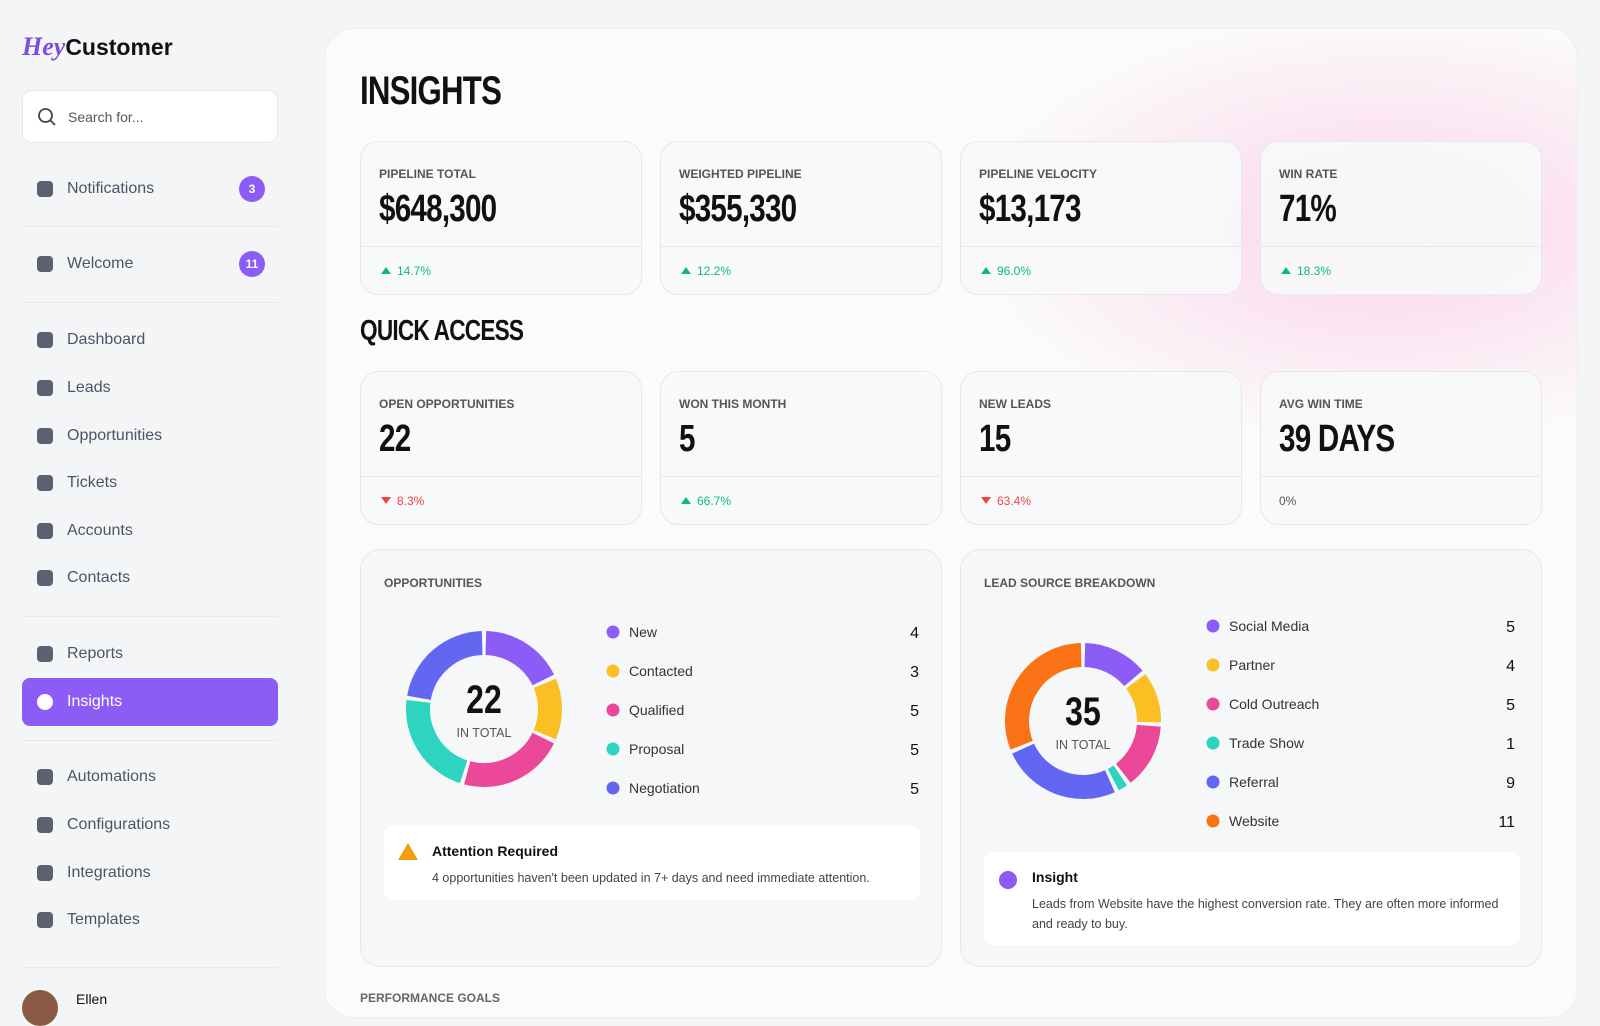  Describe the element at coordinates (40, 1008) in the screenshot. I see `avatar` at that location.